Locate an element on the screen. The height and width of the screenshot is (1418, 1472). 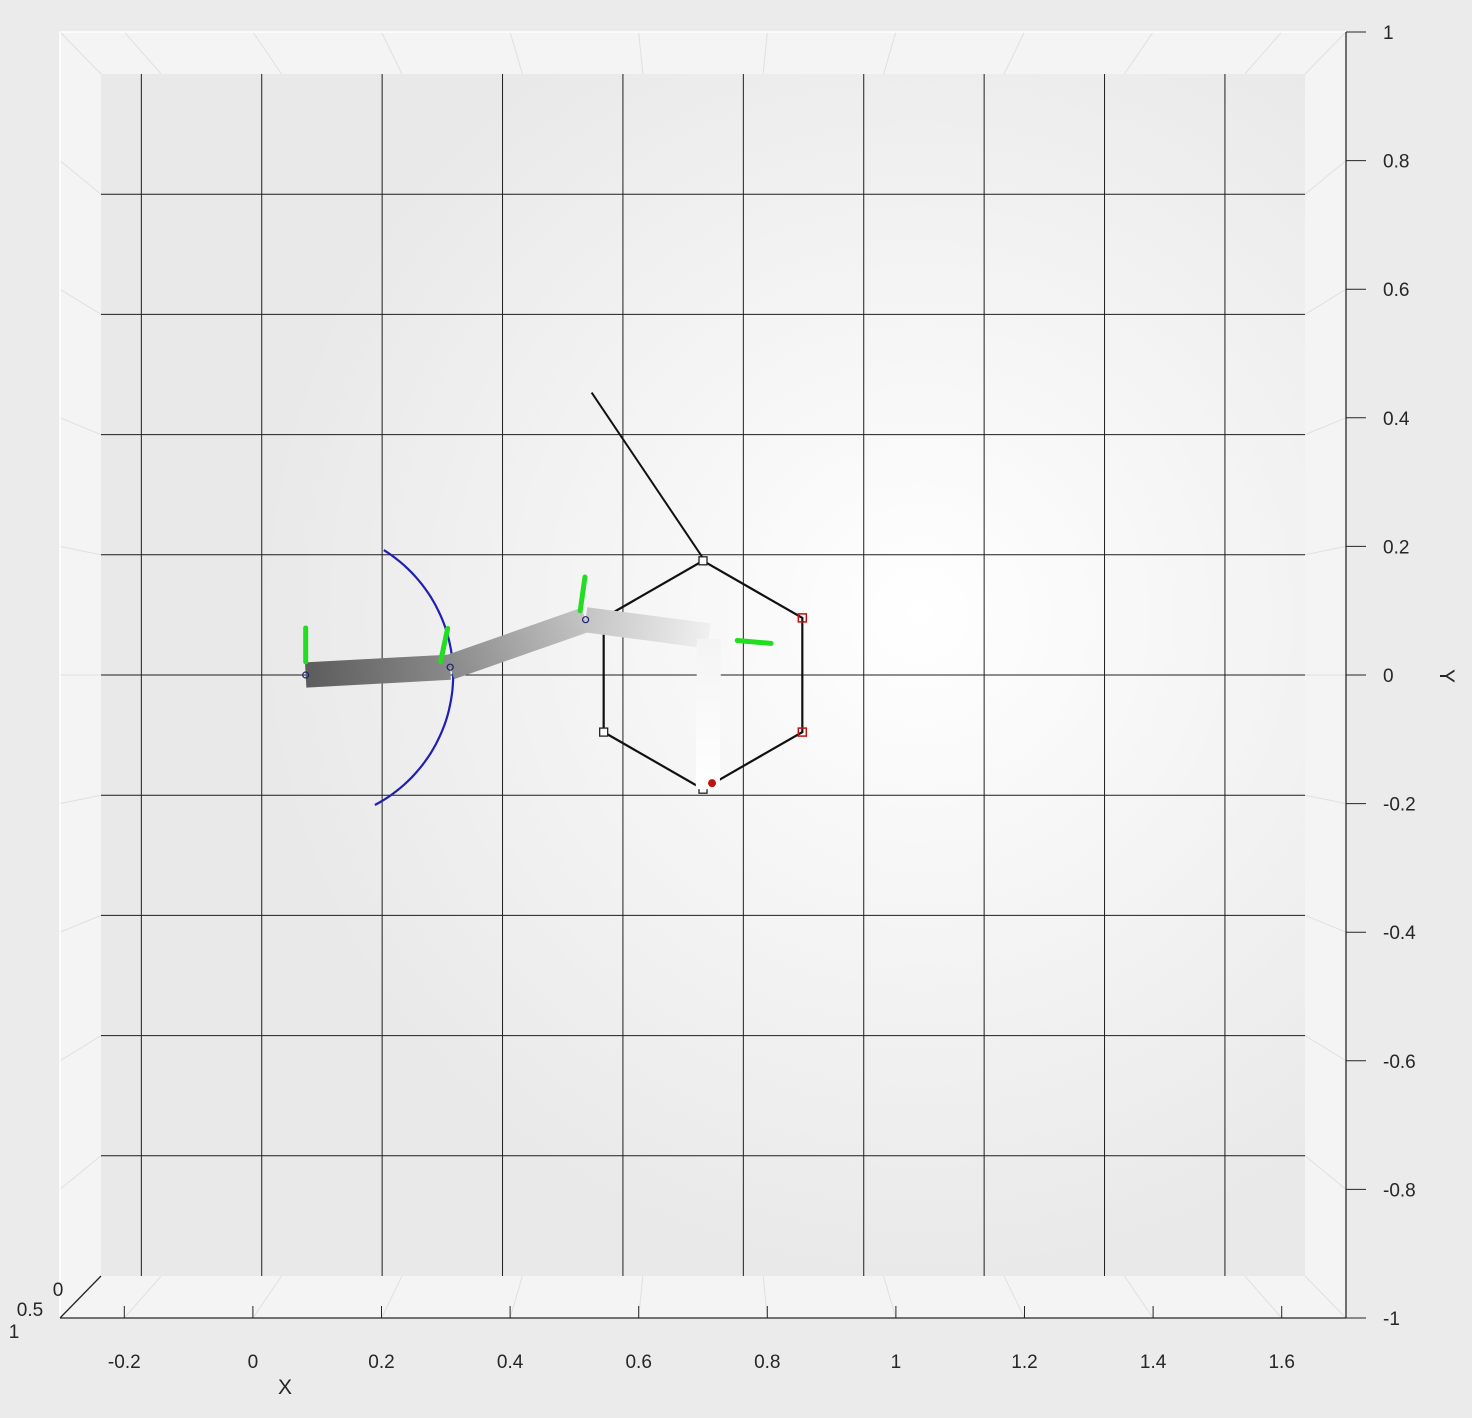
x-tick-label: 0.8 is located at coordinates (767, 1362).